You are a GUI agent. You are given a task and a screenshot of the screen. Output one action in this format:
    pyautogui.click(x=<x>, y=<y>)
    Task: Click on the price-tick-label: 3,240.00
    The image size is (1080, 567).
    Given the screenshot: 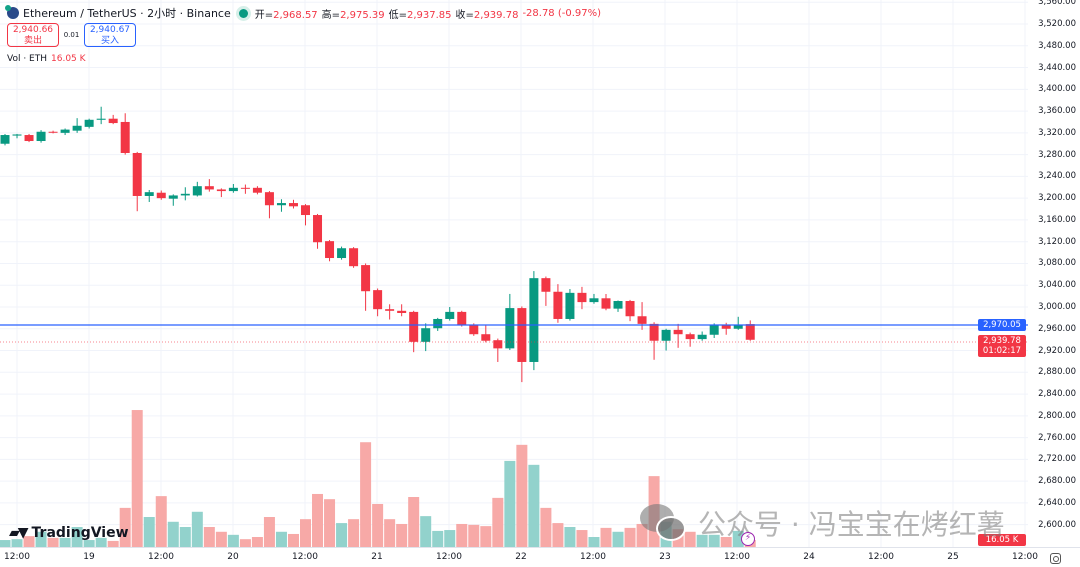 What is the action you would take?
    pyautogui.click(x=1057, y=176)
    